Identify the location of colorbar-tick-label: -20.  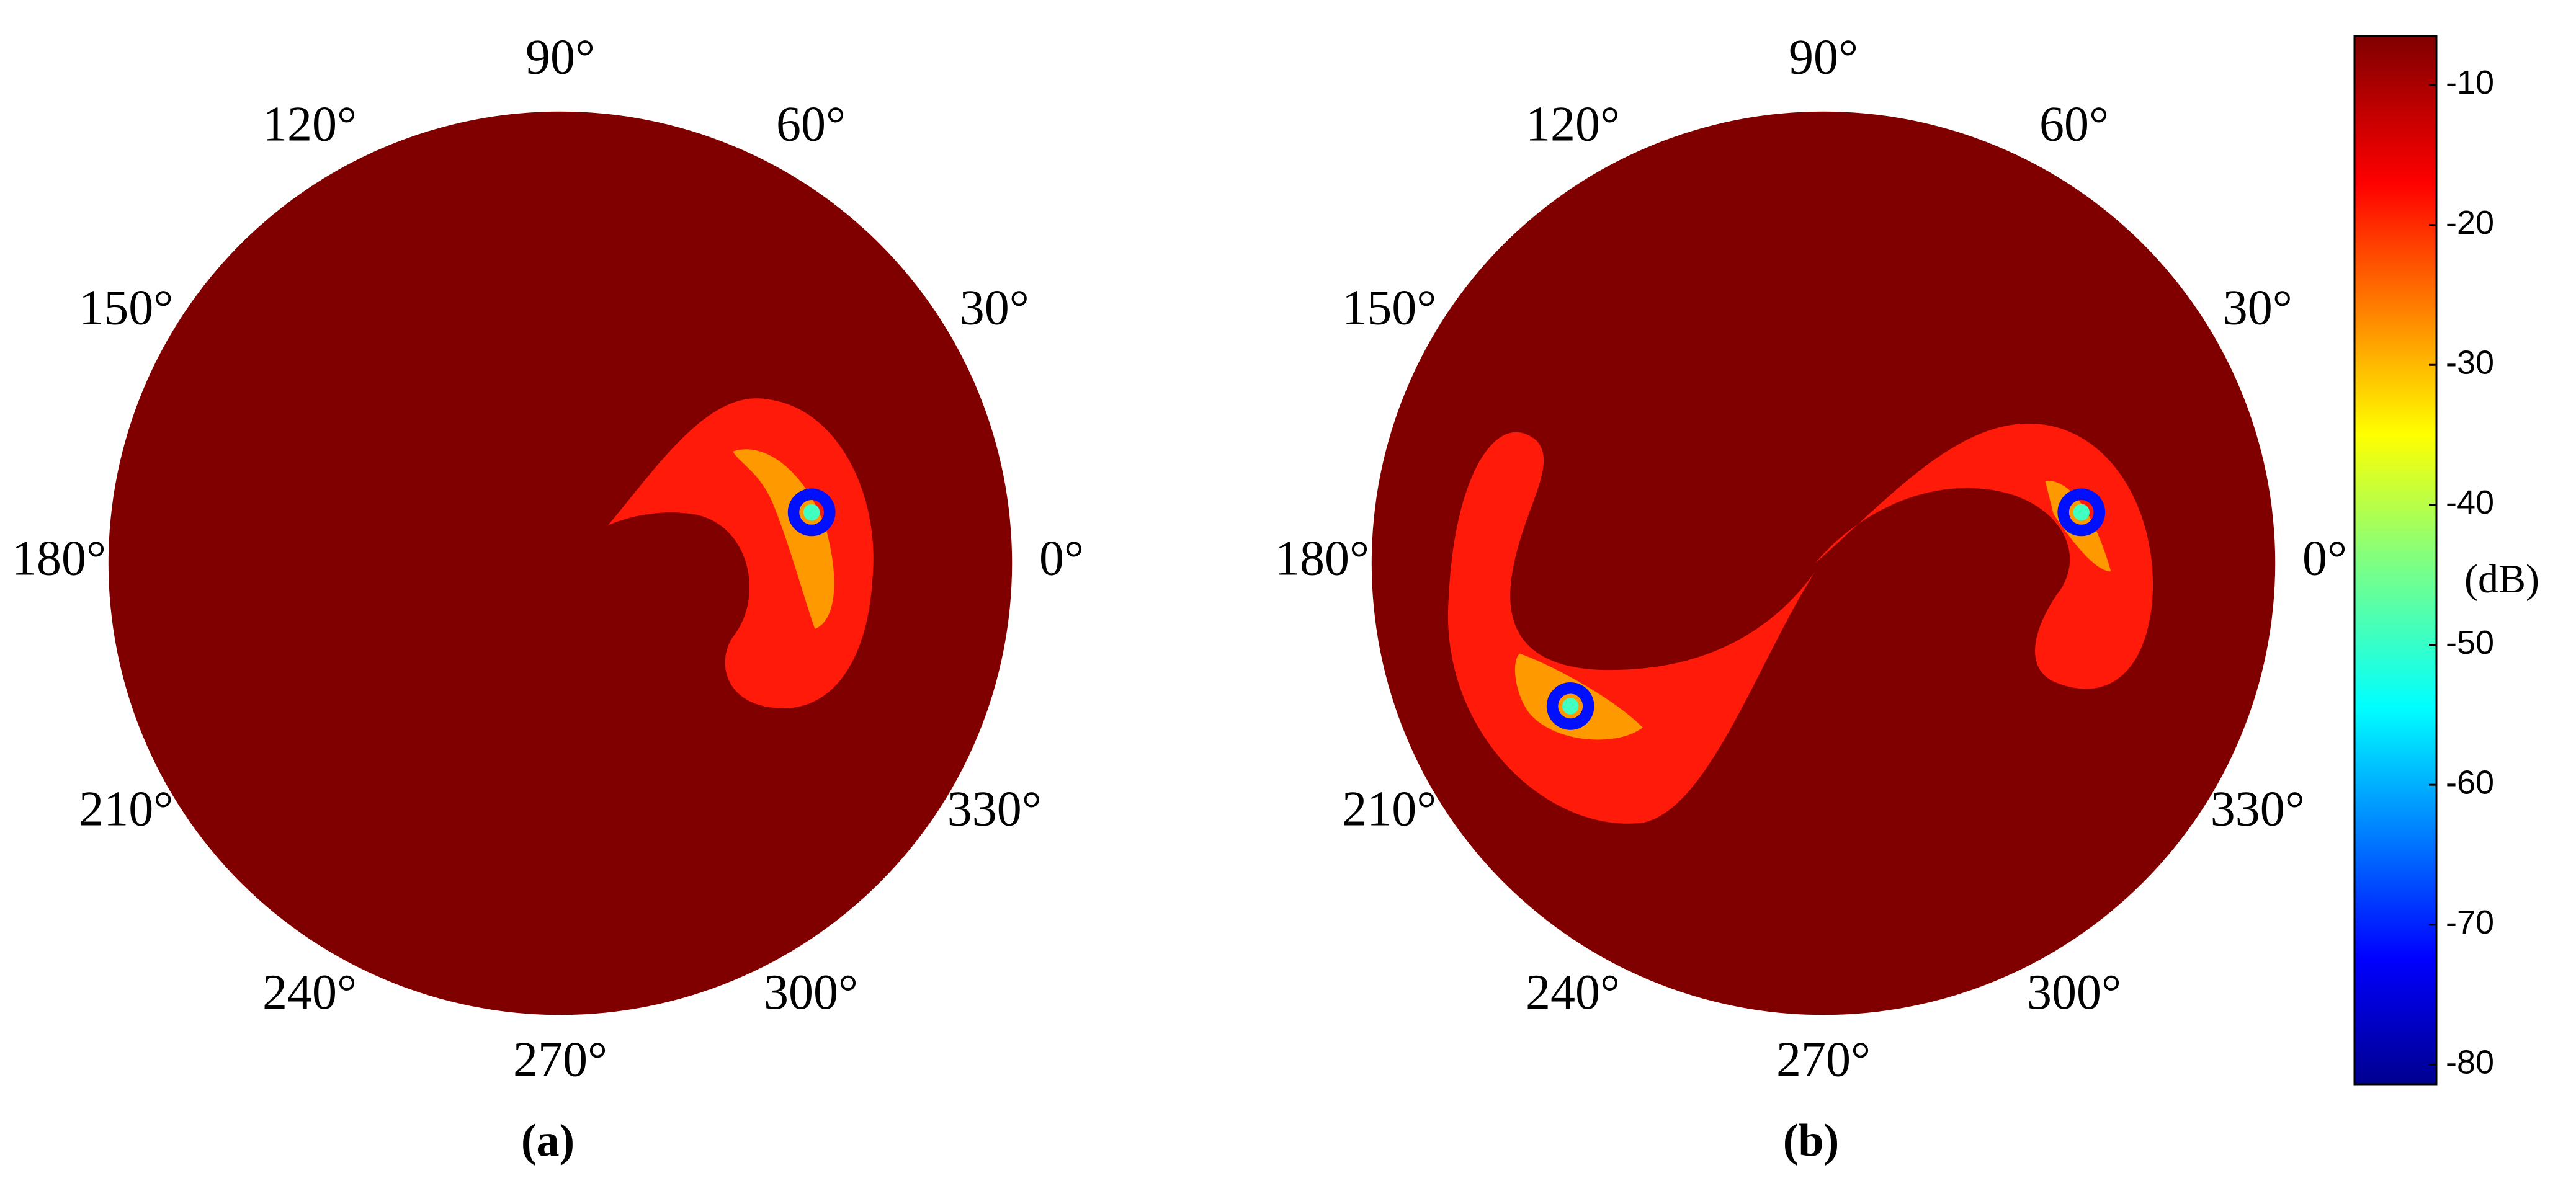
(2470, 223).